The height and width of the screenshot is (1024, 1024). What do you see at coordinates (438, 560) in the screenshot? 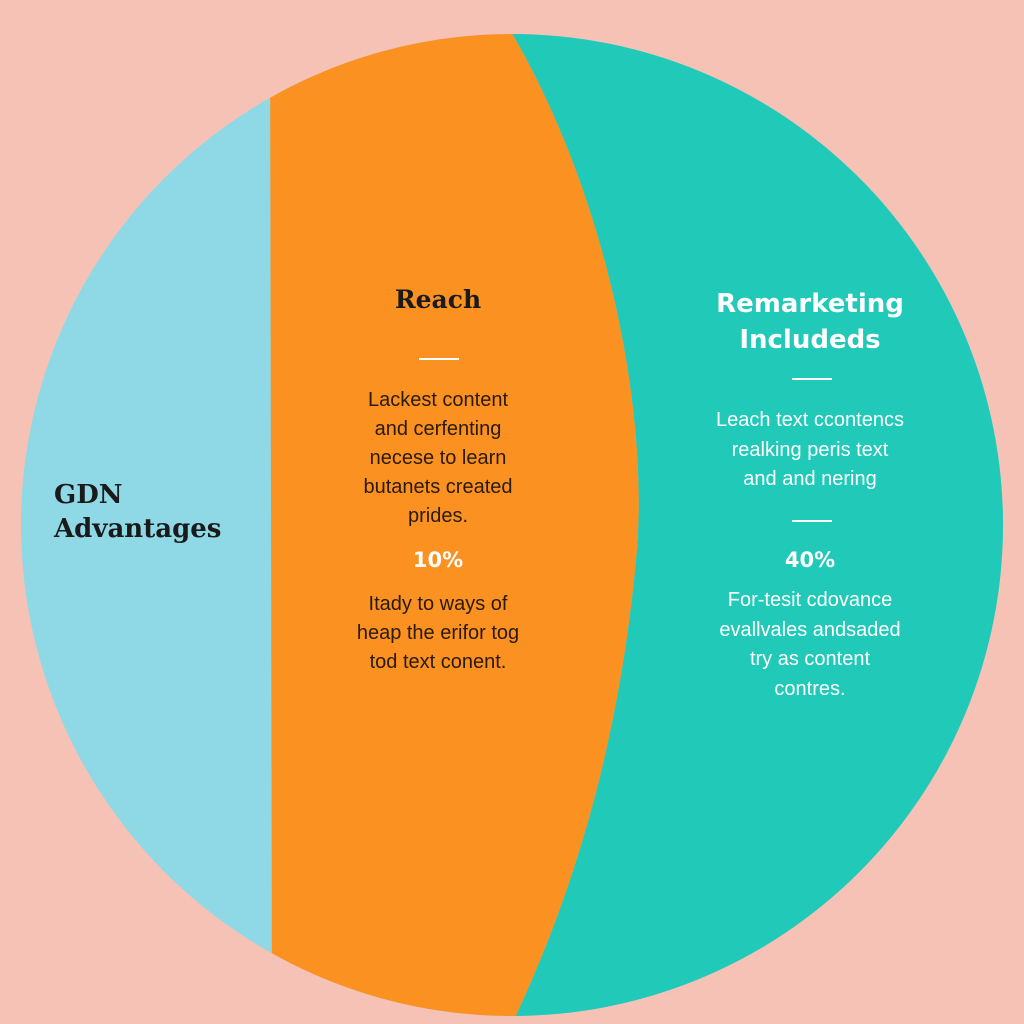
I see `middle-segment-percent: 10%` at bounding box center [438, 560].